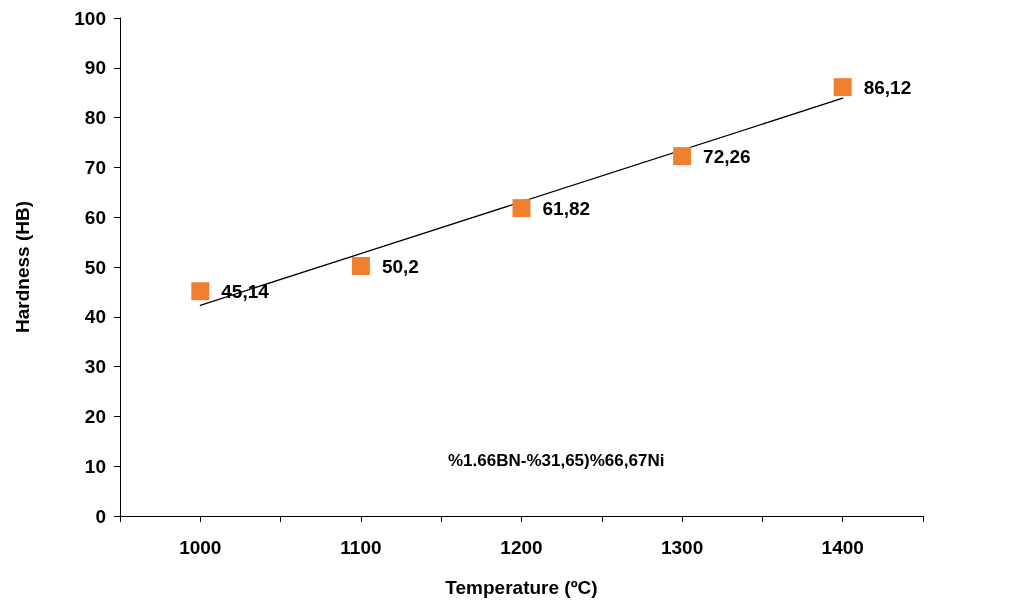 This screenshot has height=608, width=1033. I want to click on y-tick-label: 60, so click(95, 217).